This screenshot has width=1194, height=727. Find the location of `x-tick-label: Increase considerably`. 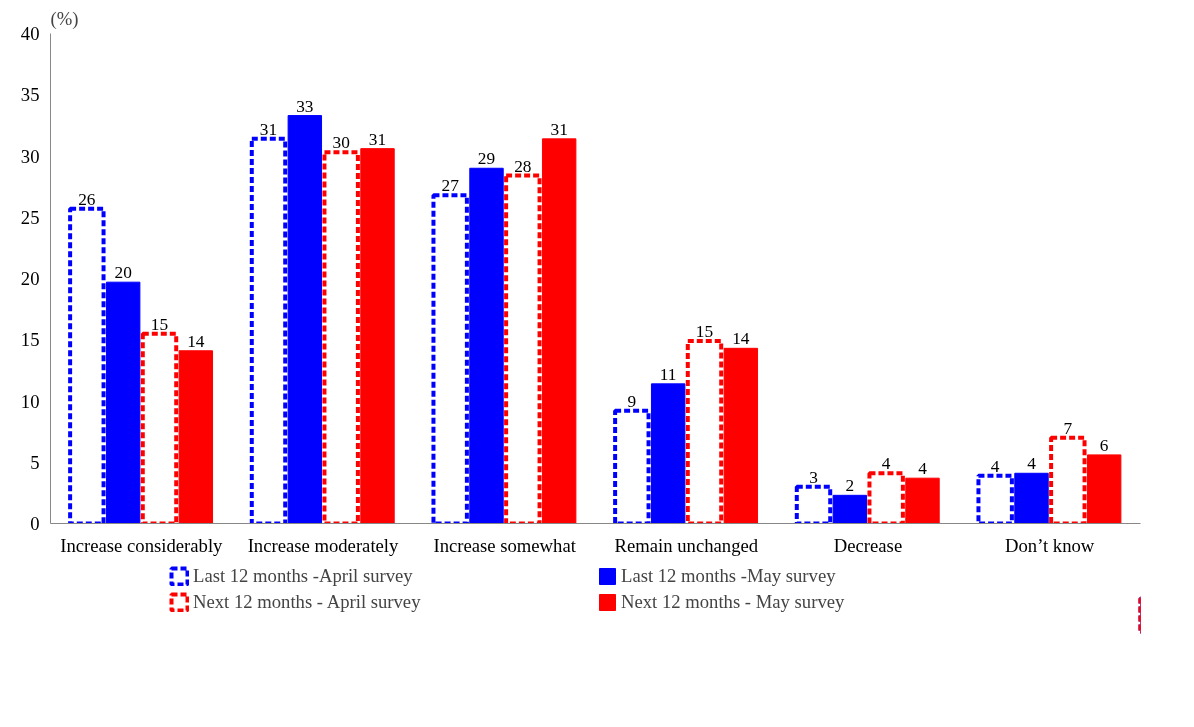

x-tick-label: Increase considerably is located at coordinates (142, 545).